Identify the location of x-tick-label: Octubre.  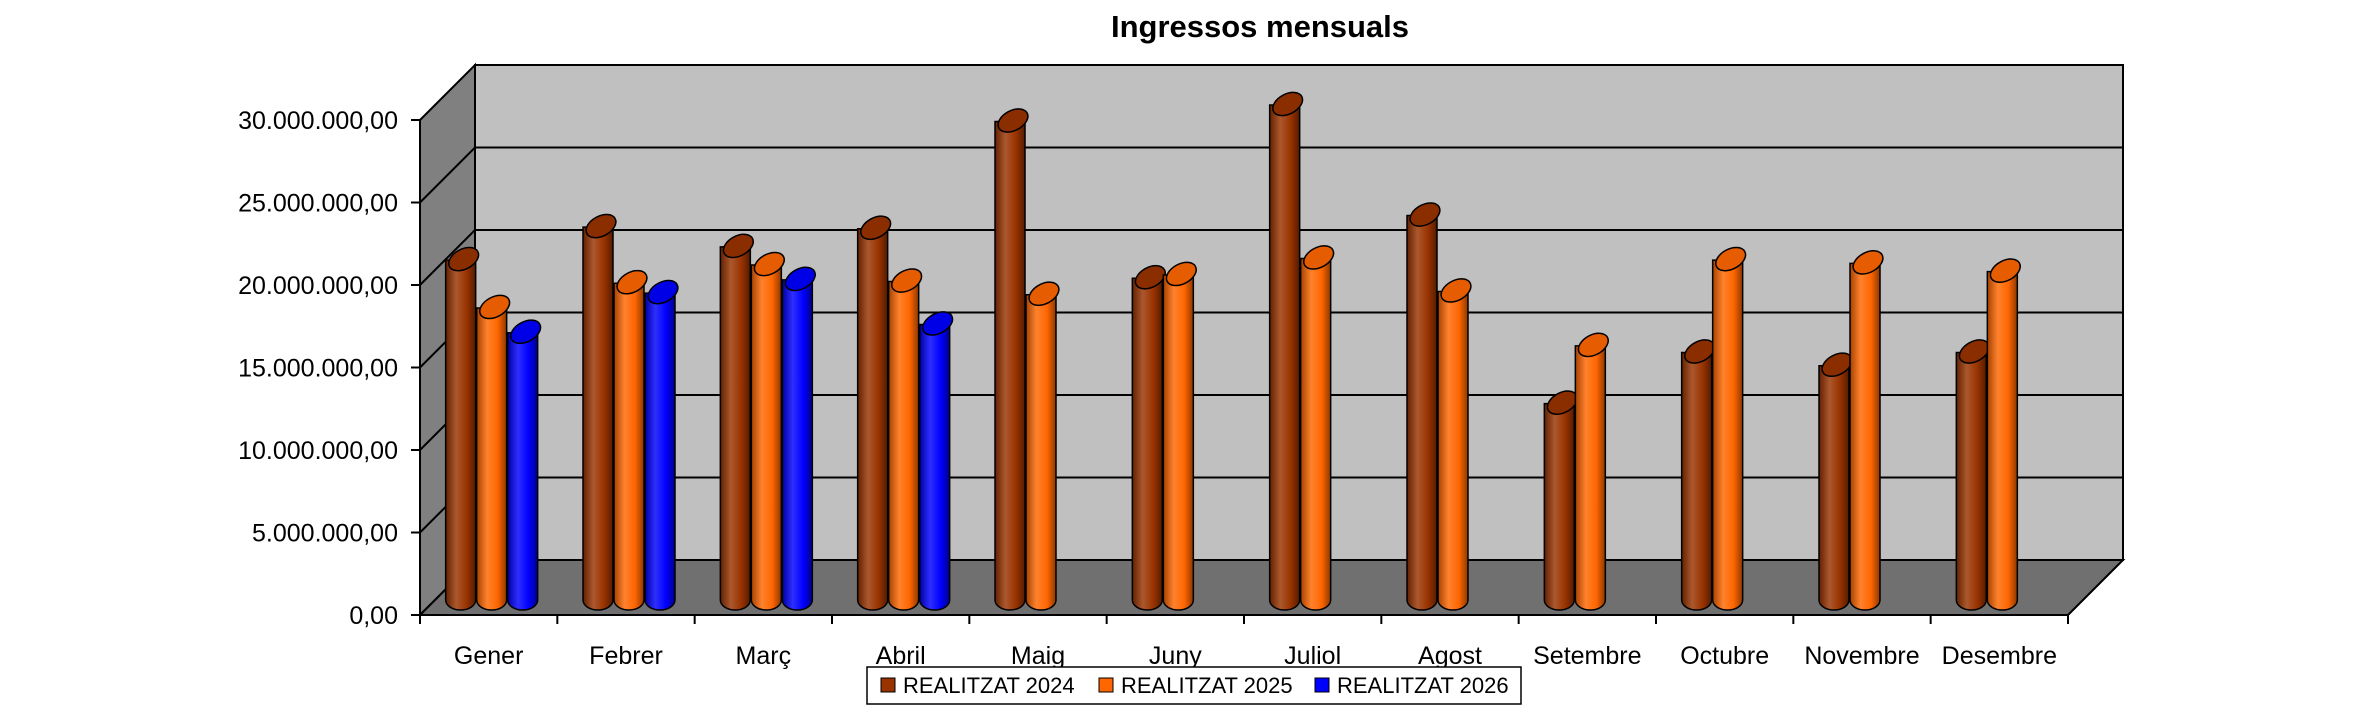
(1724, 656).